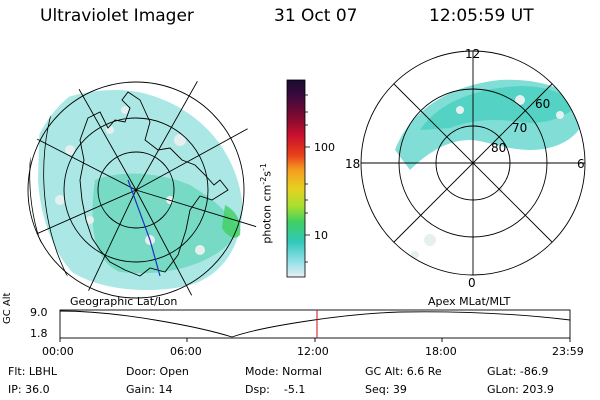 The width and height of the screenshot is (600, 400). Describe the element at coordinates (481, 16) in the screenshot. I see `time-label: 12:05:59 UT` at that location.